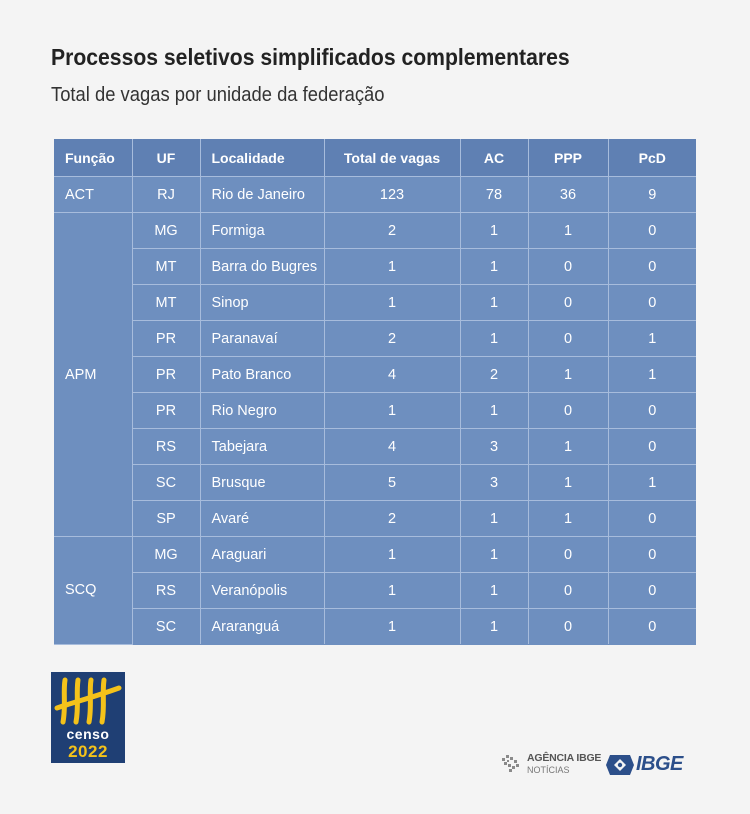  What do you see at coordinates (375, 194) in the screenshot?
I see `table-row: ACT RJ Rio de Janeiro 123 78 36 9` at bounding box center [375, 194].